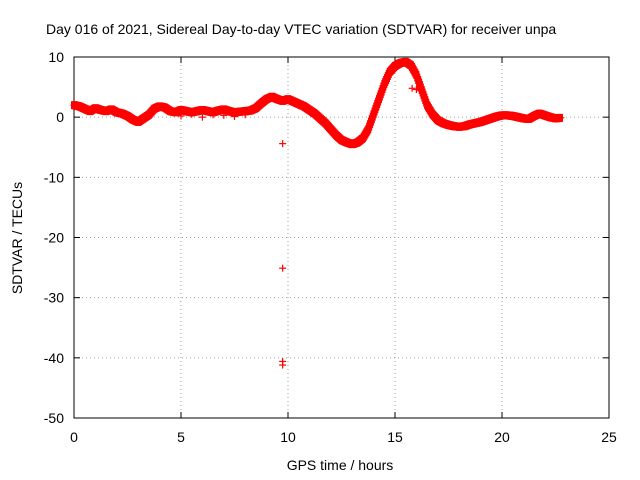 This screenshot has width=640, height=480. I want to click on x-tick-label: 20, so click(502, 437).